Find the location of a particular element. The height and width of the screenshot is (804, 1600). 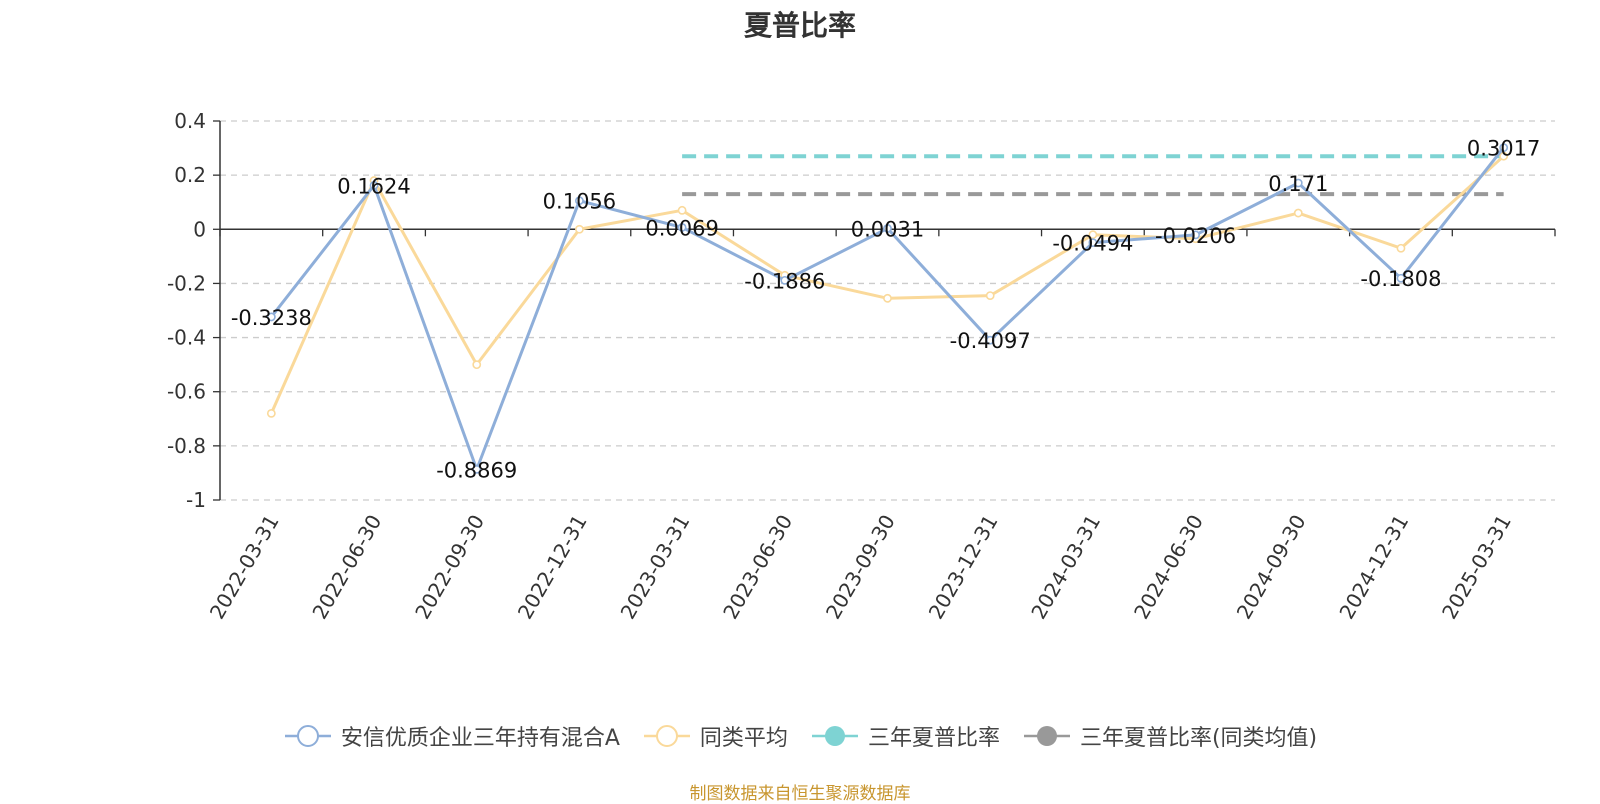

x-tick-label: 2024-12-31 is located at coordinates (1373, 567).